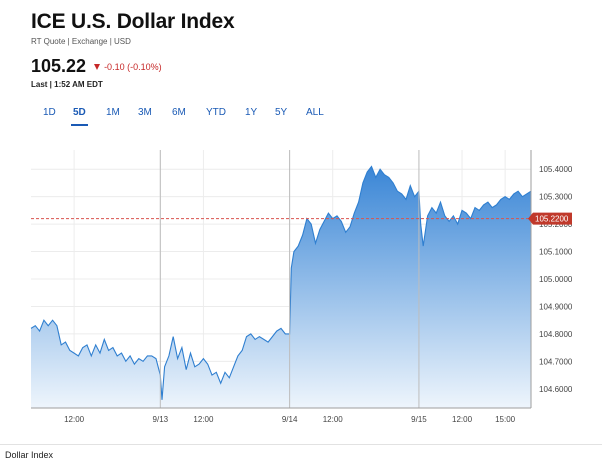 The height and width of the screenshot is (466, 602). Describe the element at coordinates (556, 334) in the screenshot. I see `y-tick-label: 104.8000` at that location.